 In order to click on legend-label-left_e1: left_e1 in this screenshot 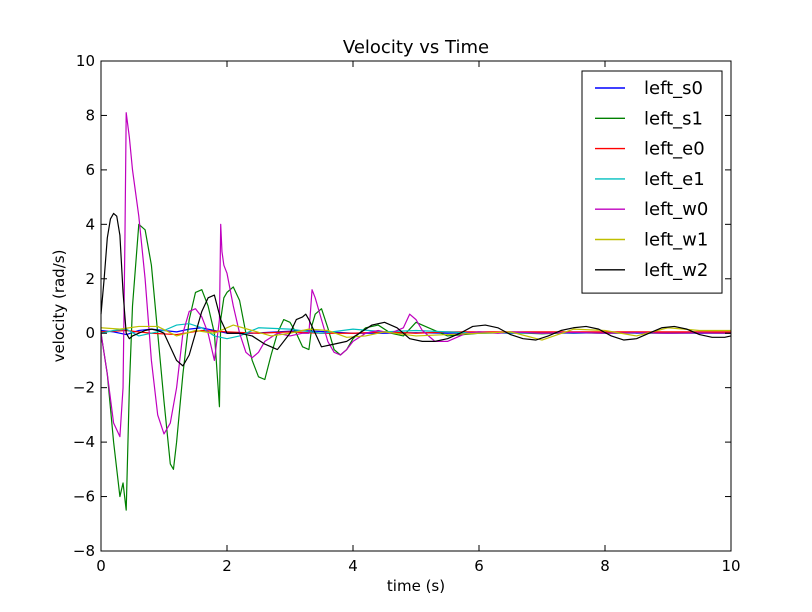, I will do `click(674, 179)`.